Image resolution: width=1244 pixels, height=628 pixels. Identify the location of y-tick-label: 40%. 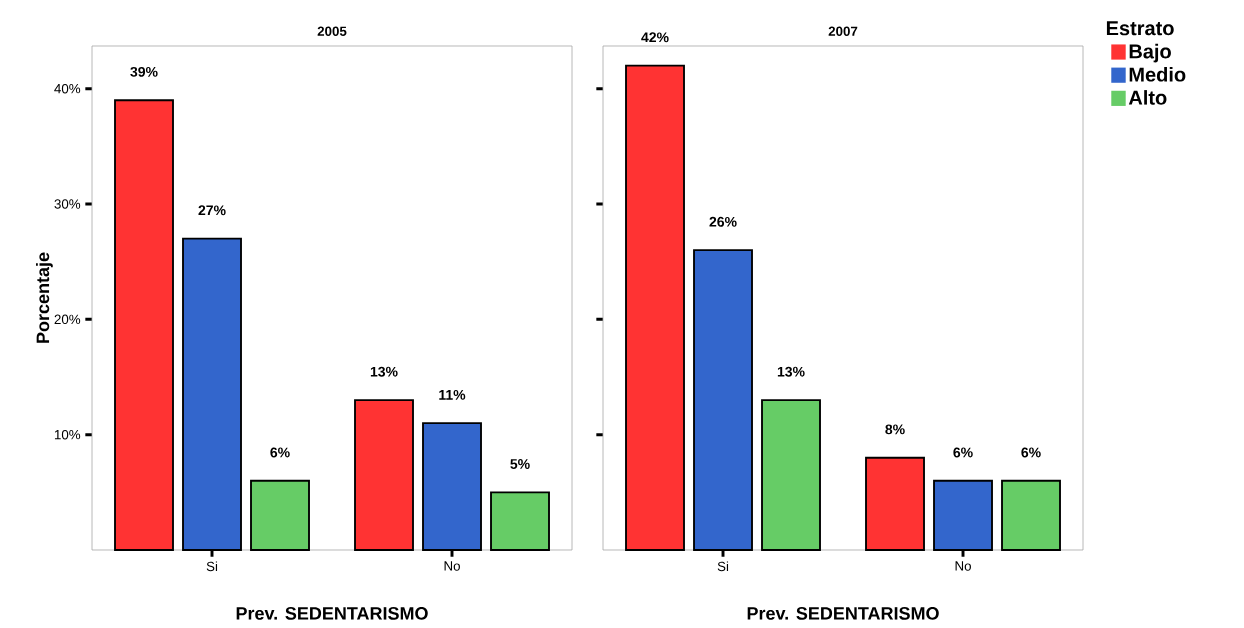
(67, 88).